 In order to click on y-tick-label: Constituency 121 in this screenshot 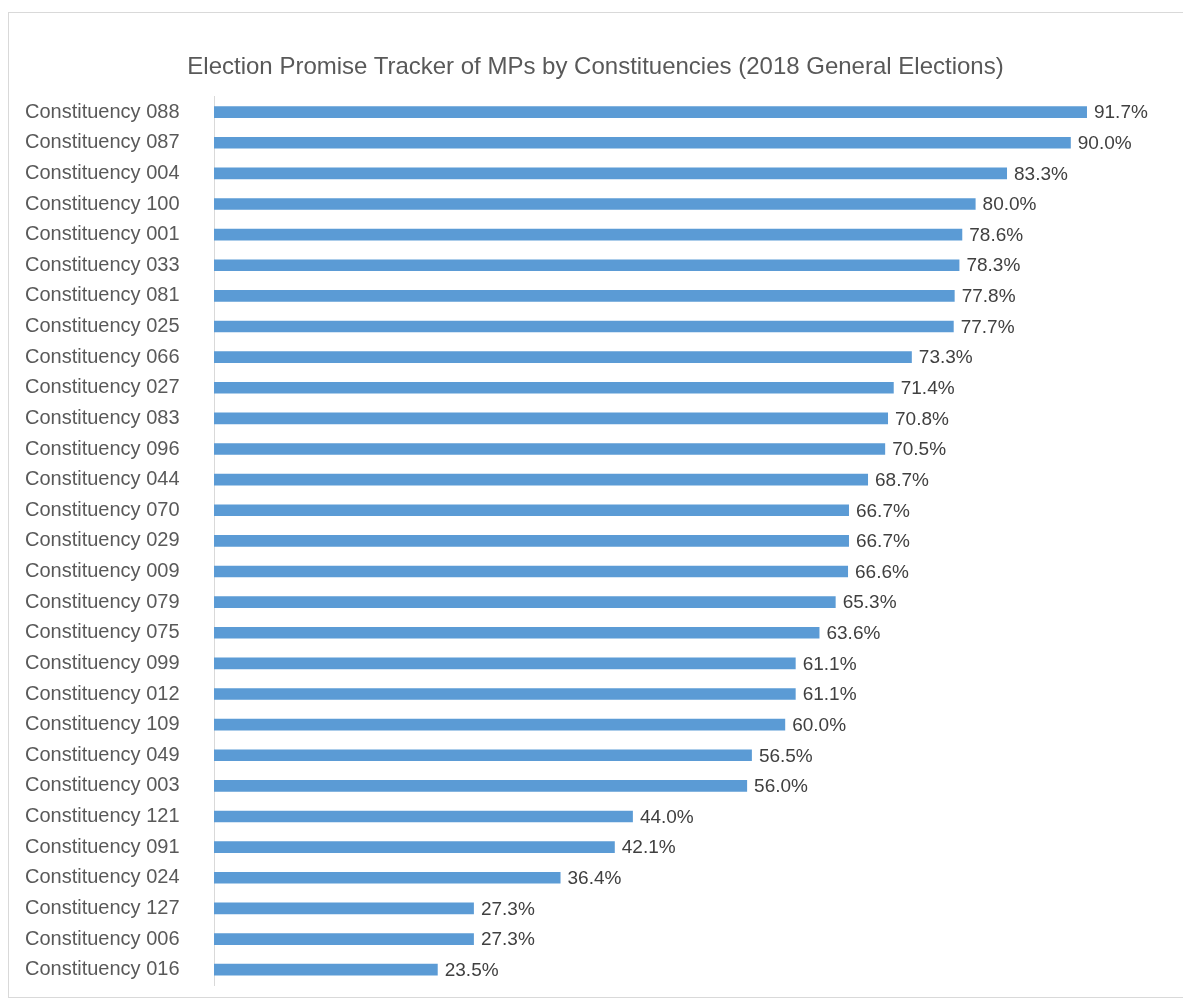, I will do `click(102, 815)`.